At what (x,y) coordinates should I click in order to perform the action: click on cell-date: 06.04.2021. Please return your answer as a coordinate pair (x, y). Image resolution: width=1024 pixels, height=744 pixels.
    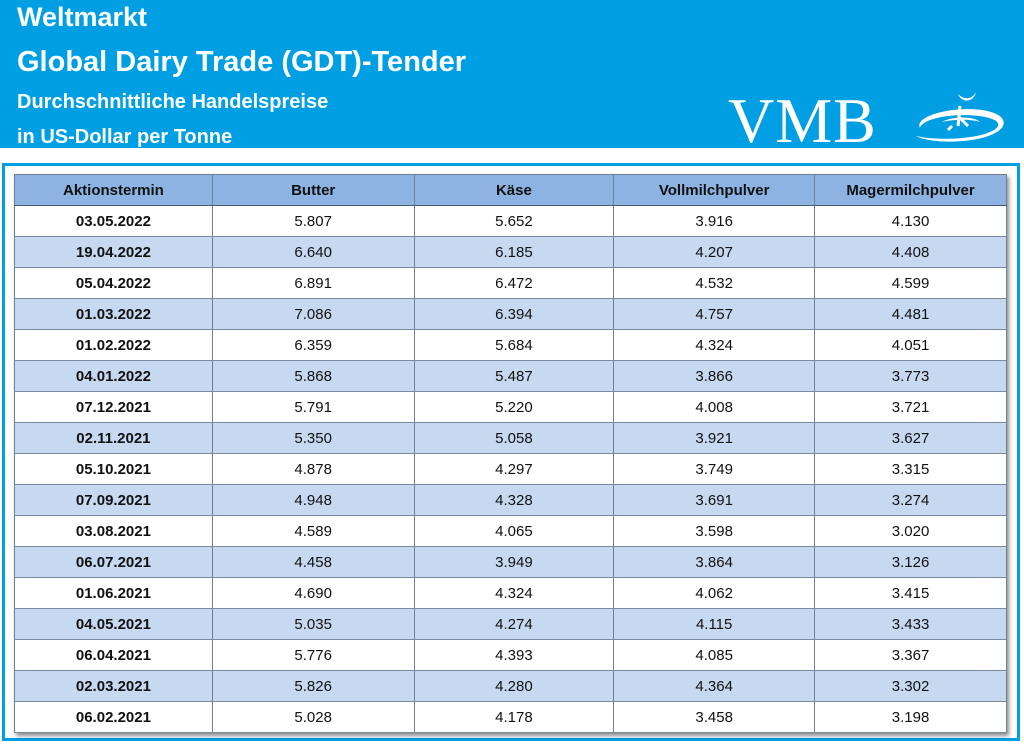
    Looking at the image, I should click on (113, 655).